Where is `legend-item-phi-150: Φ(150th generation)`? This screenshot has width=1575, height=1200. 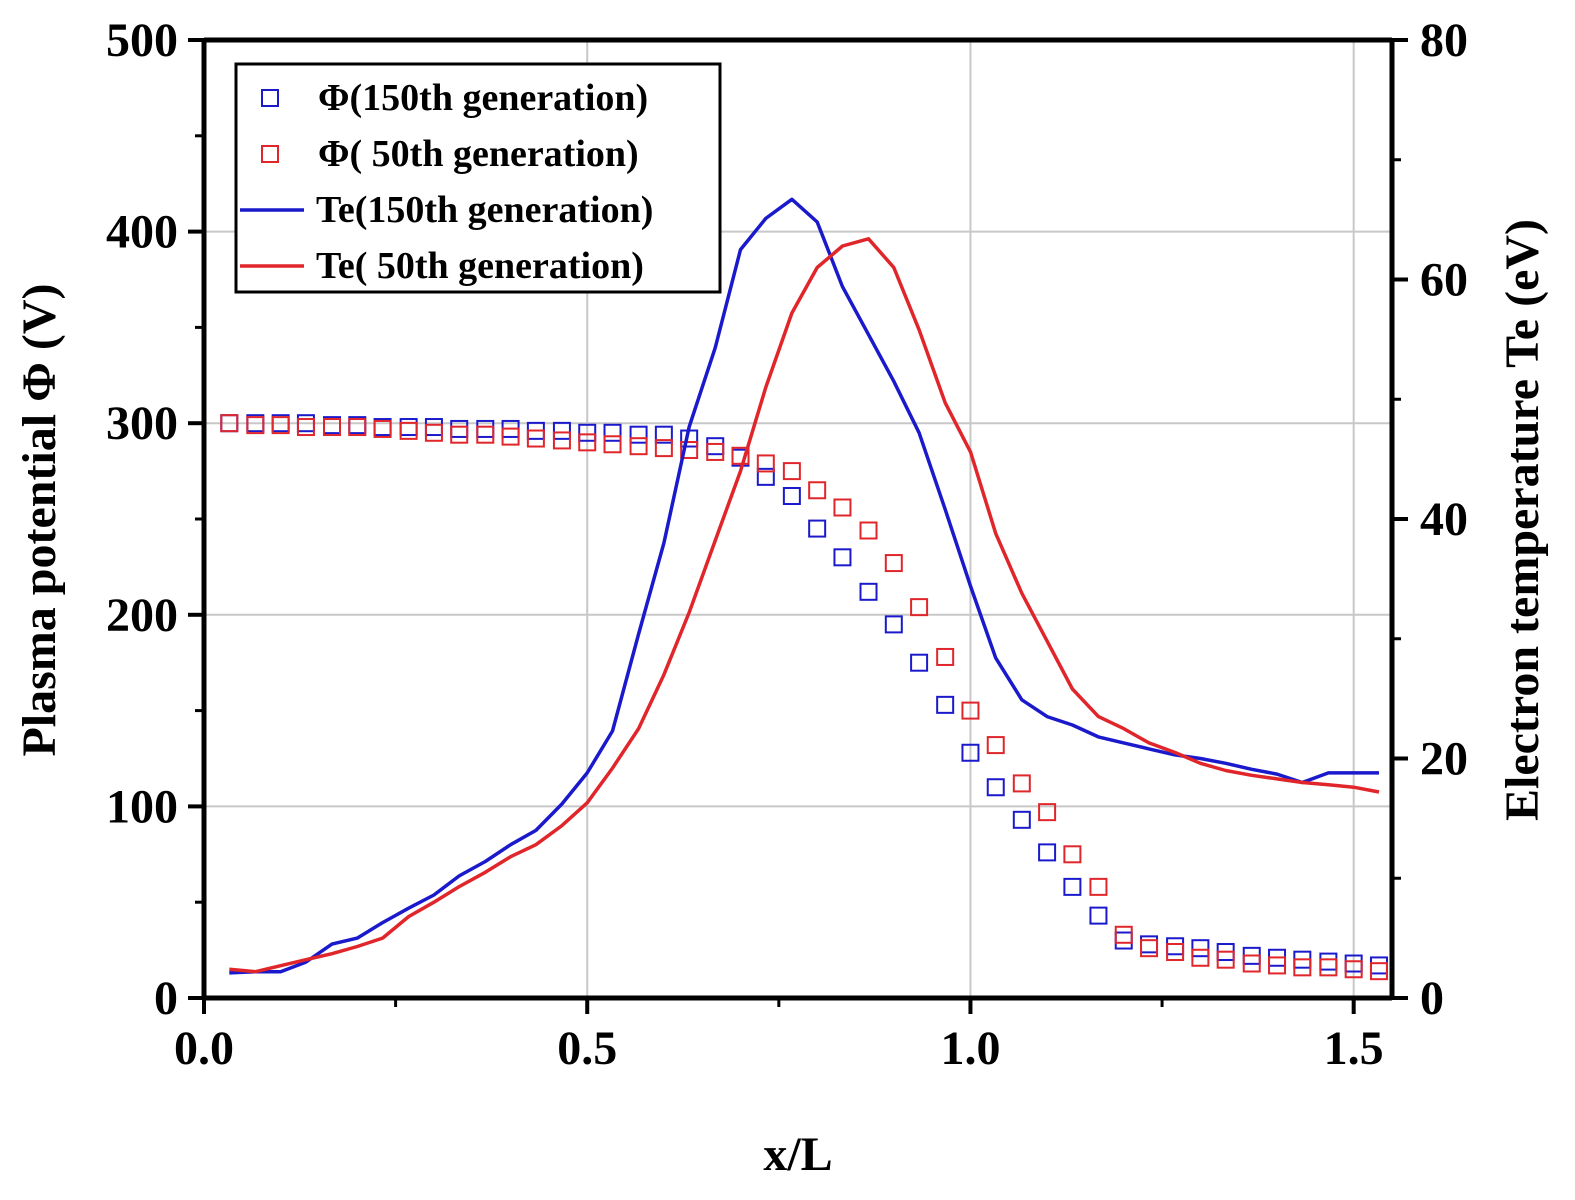 legend-item-phi-150: Φ(150th generation) is located at coordinates (454, 98).